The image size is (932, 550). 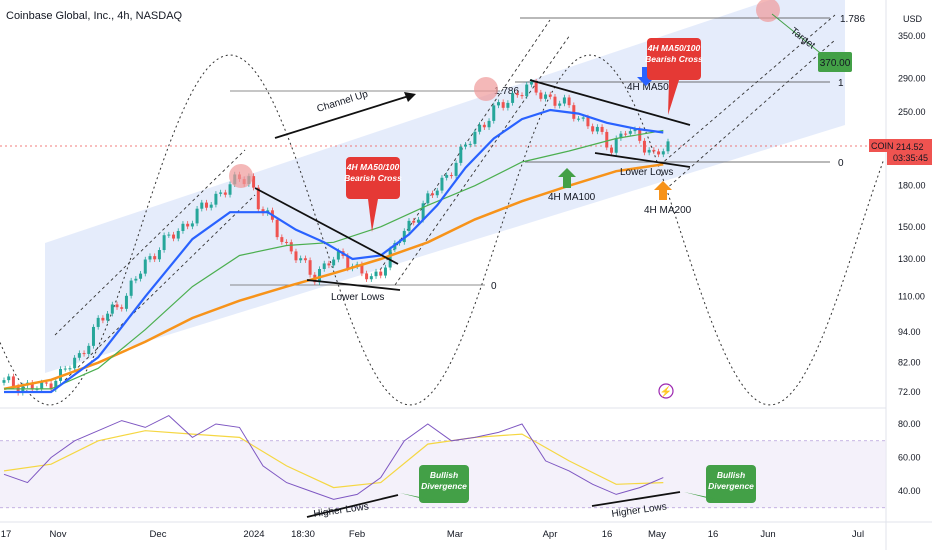 What do you see at coordinates (852, 19) in the screenshot?
I see `fib-1786-b-label: 1.786` at bounding box center [852, 19].